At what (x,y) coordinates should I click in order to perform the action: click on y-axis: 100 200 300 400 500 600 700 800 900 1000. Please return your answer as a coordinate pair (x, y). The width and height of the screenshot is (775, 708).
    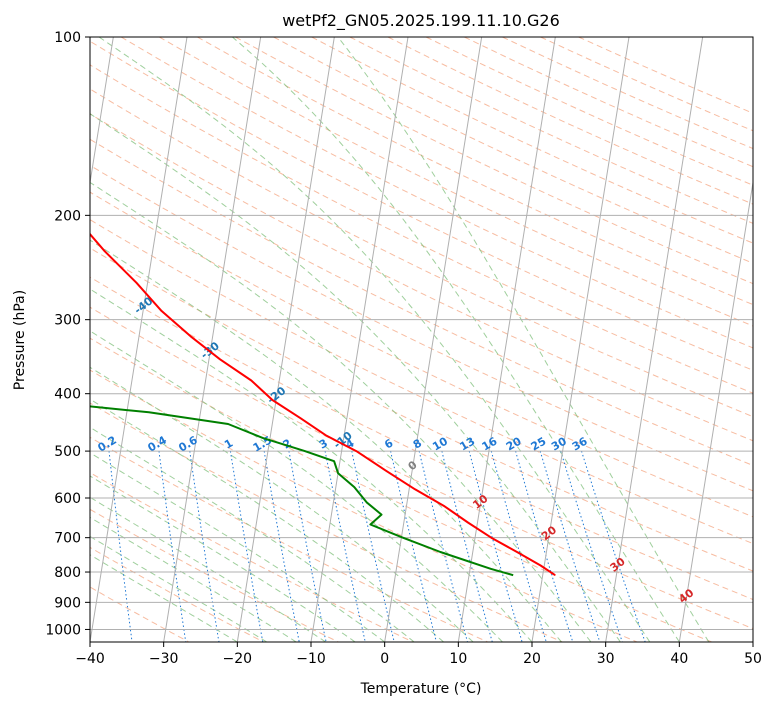
    Looking at the image, I should click on (67, 334).